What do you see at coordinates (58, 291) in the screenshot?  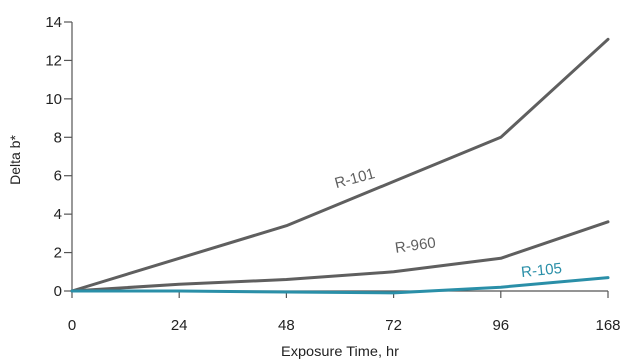 I see `y-tick-label: 0` at bounding box center [58, 291].